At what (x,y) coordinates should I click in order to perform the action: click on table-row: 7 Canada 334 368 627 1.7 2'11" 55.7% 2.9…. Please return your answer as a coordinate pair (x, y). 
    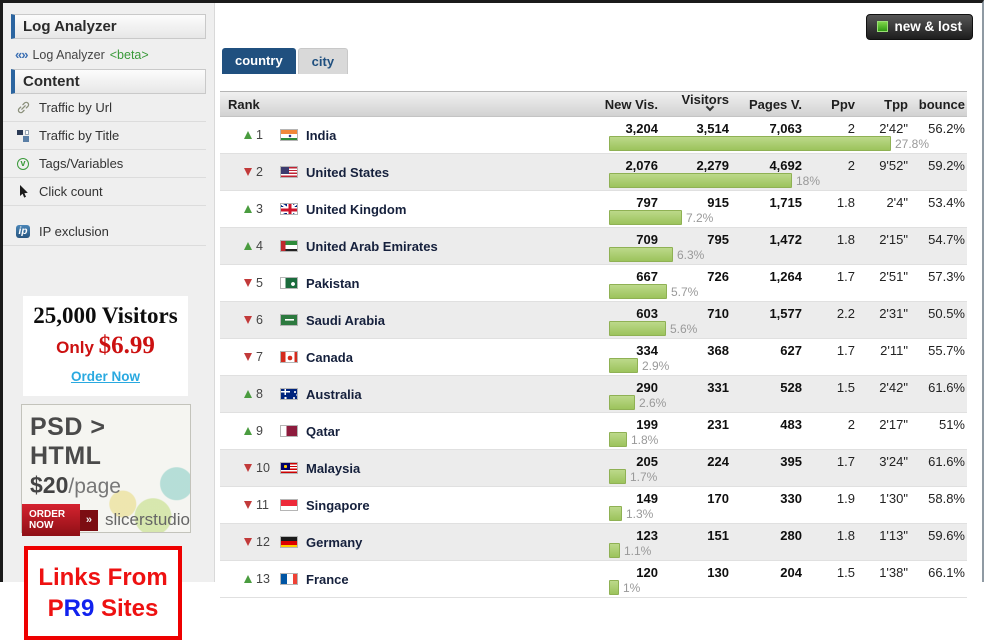
    Looking at the image, I should click on (593, 357).